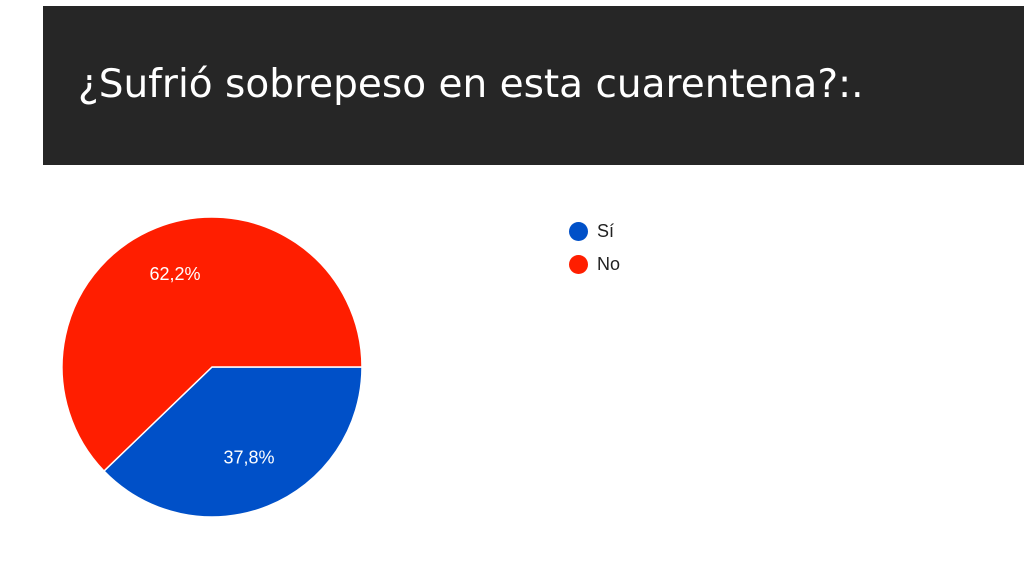 Image resolution: width=1024 pixels, height=582 pixels. I want to click on legend-item-no: No, so click(594, 264).